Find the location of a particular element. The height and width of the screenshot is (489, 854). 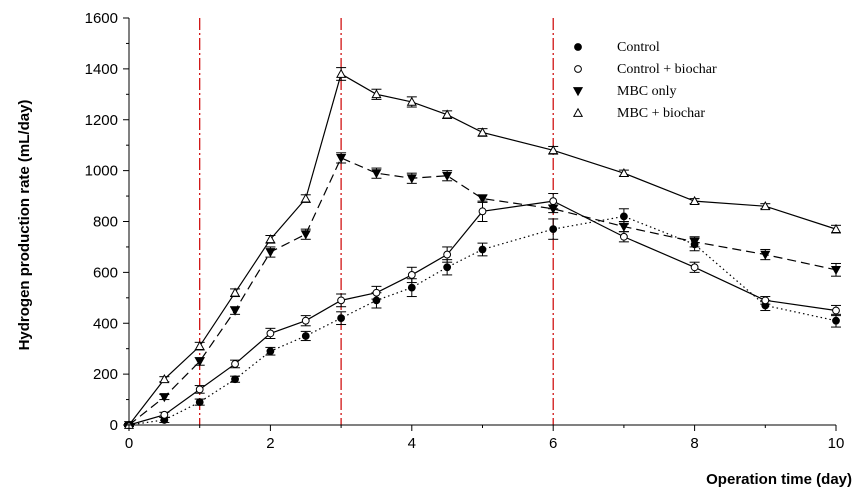

legend-item-2: Control + biochar is located at coordinates (645, 69).